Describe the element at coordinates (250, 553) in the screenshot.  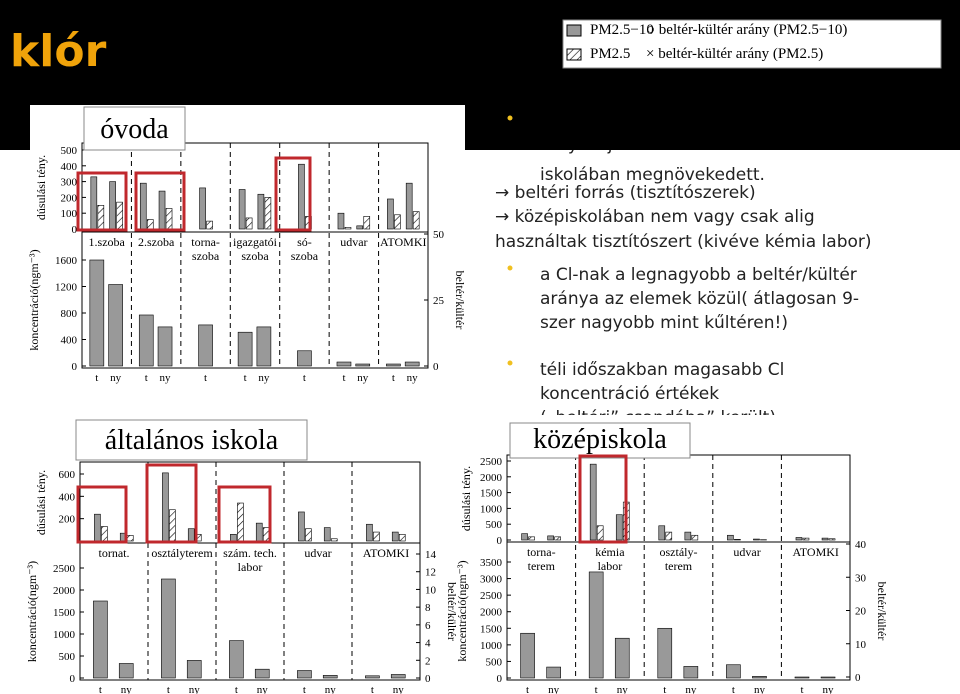
I see `group-label: szám. tech.` at that location.